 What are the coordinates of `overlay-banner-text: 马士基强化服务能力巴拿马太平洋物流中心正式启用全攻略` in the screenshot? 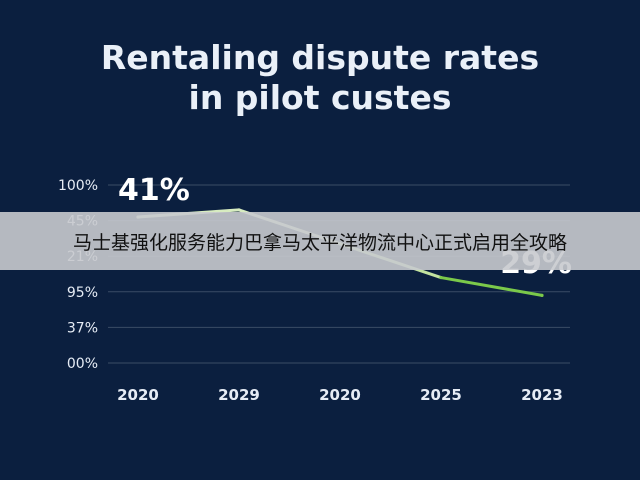 It's located at (319, 242).